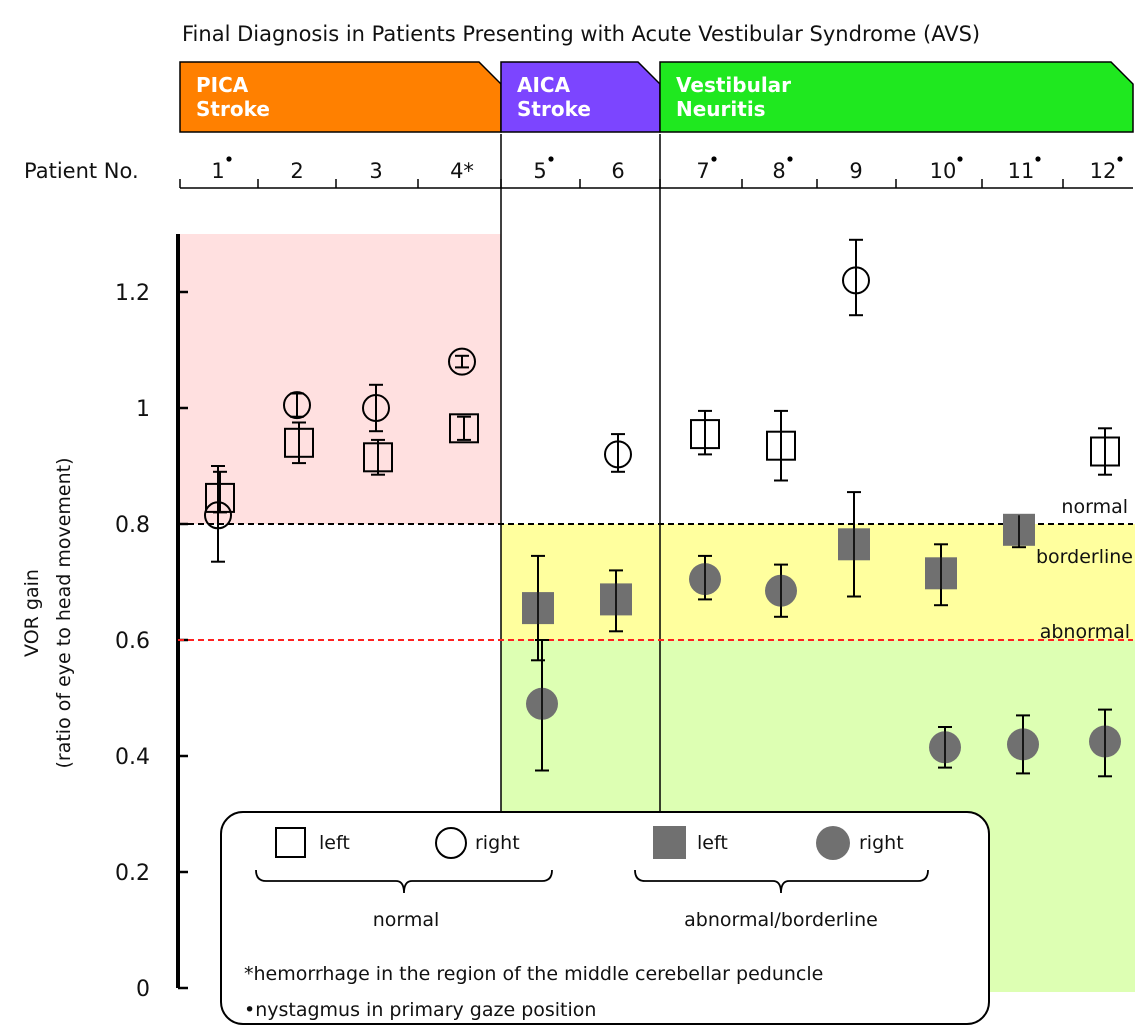 This screenshot has width=1135, height=1027. What do you see at coordinates (778, 171) in the screenshot?
I see `patient-label-8: 8` at bounding box center [778, 171].